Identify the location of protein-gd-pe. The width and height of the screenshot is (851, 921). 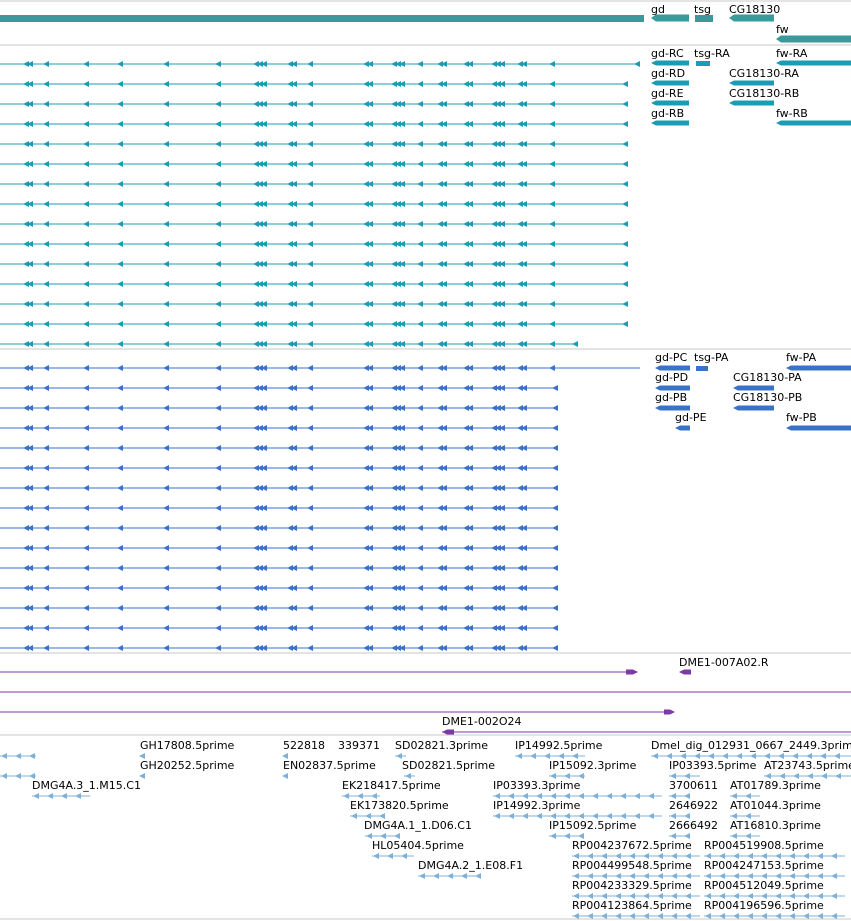
(682, 428).